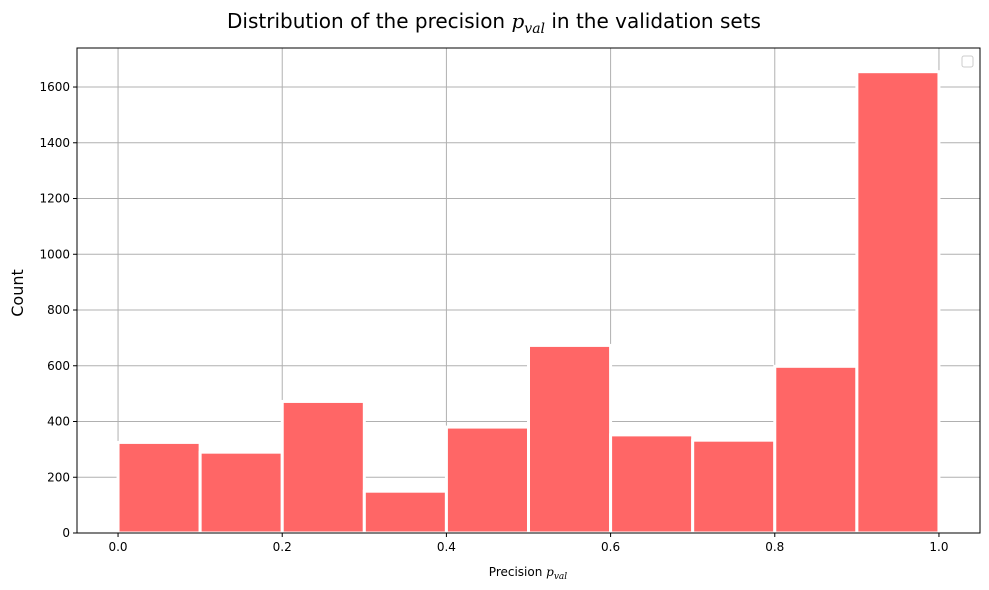  What do you see at coordinates (369, 21) in the screenshot?
I see `chart-title-prefix: Distribution of the precision` at bounding box center [369, 21].